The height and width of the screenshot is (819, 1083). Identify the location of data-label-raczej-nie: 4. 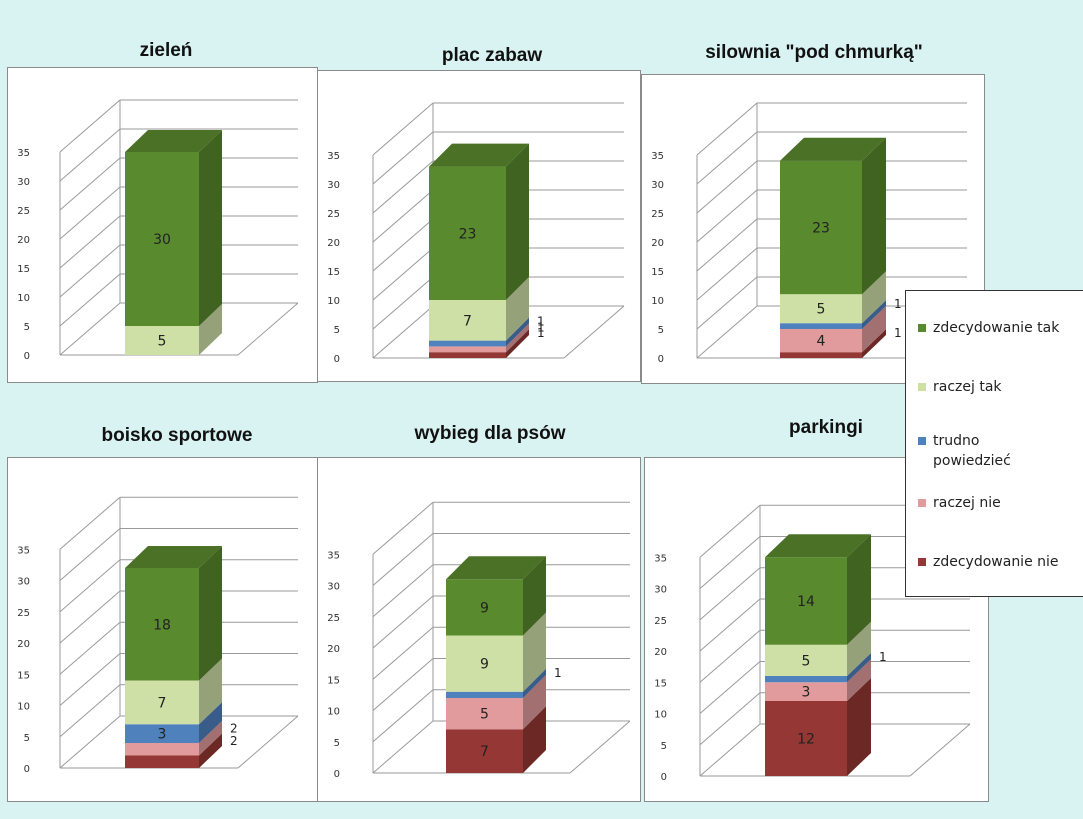
(821, 342).